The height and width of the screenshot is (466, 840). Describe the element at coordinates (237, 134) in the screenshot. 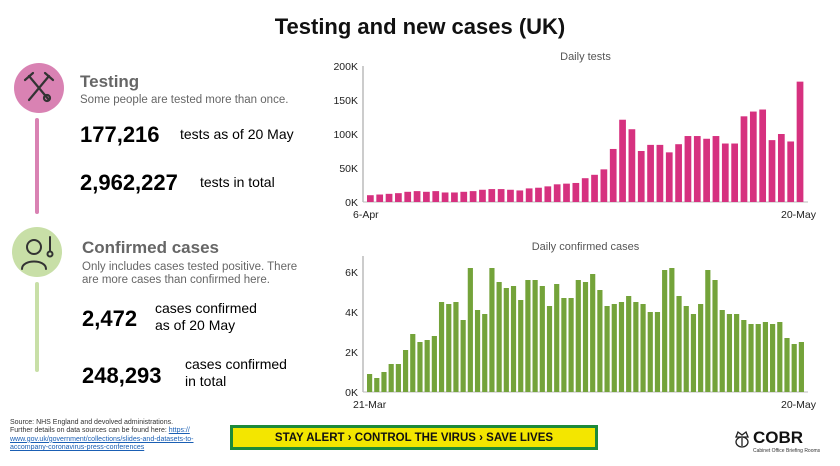

I see `testing-stat1-label: tests as of 20 May` at that location.